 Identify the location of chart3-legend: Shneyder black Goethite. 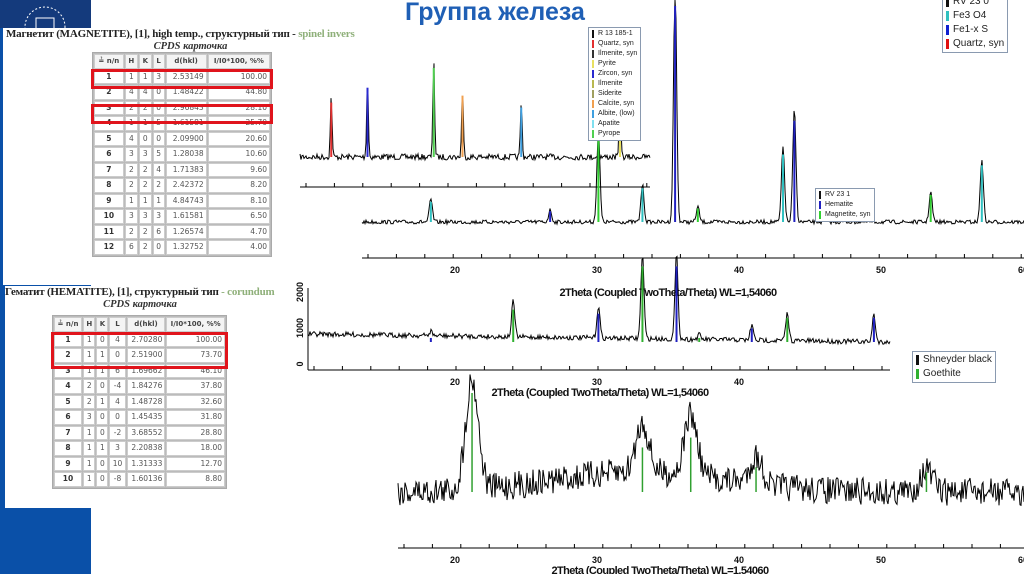
(954, 367).